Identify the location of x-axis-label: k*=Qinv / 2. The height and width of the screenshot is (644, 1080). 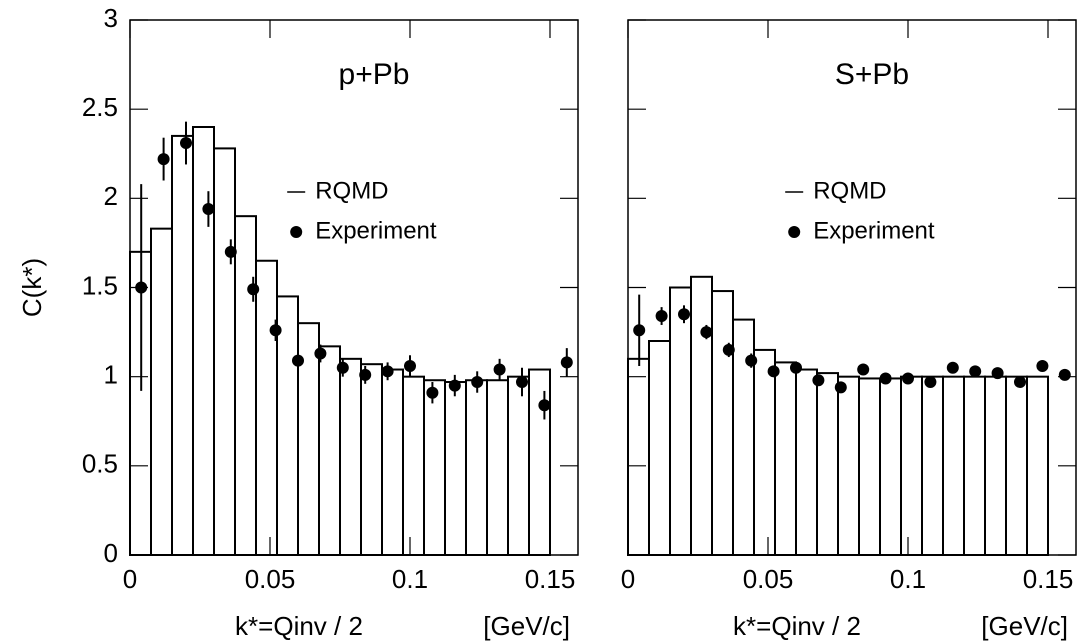
(797, 626).